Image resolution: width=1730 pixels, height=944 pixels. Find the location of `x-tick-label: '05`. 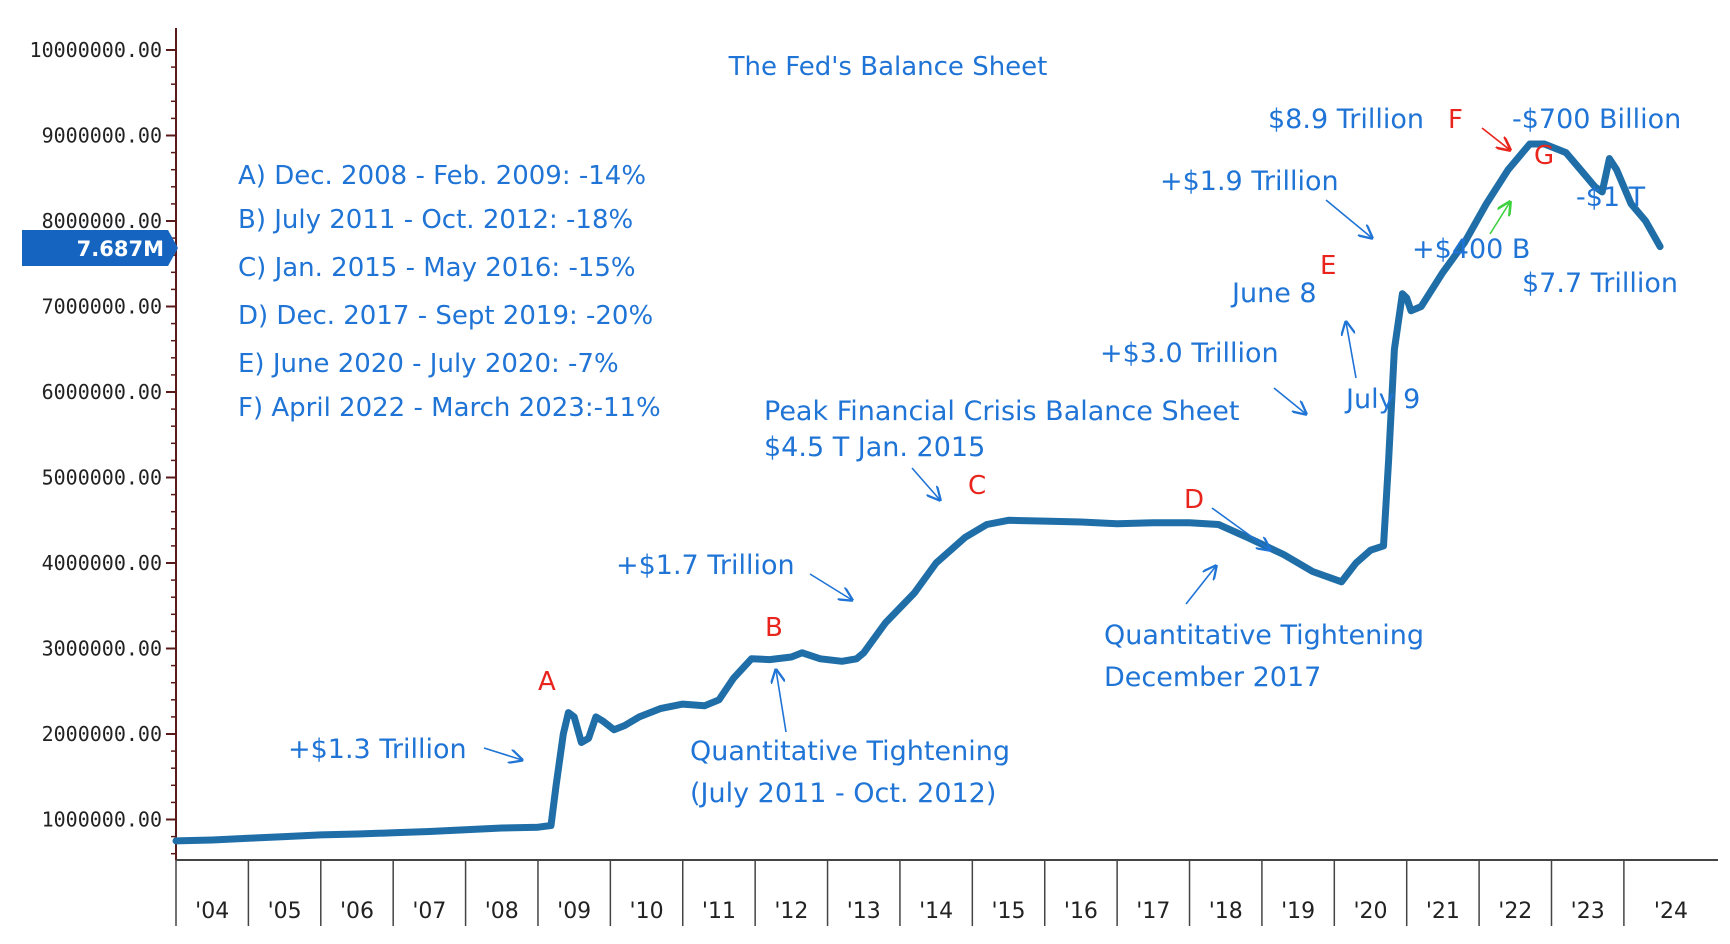

x-tick-label: '05 is located at coordinates (285, 911).